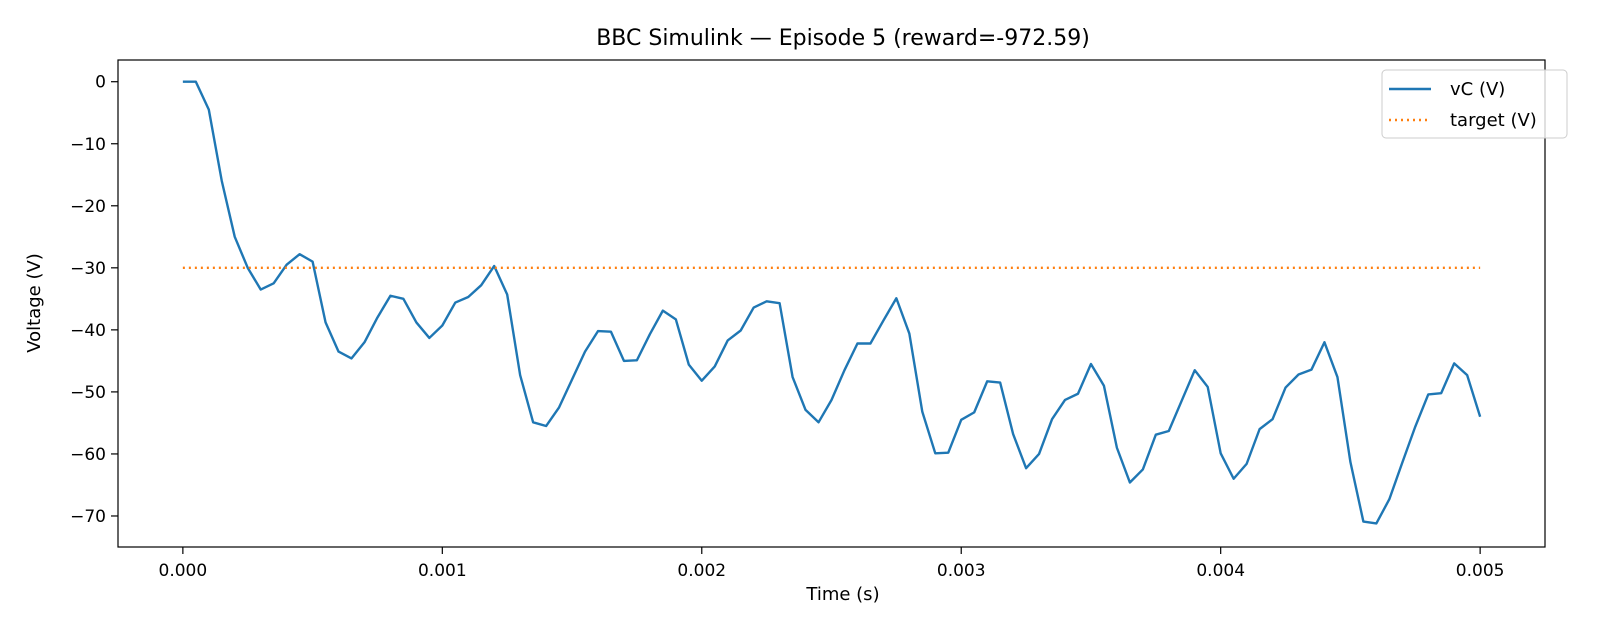 The image size is (1600, 640). Describe the element at coordinates (88, 331) in the screenshot. I see `y-tick-label: −40` at that location.